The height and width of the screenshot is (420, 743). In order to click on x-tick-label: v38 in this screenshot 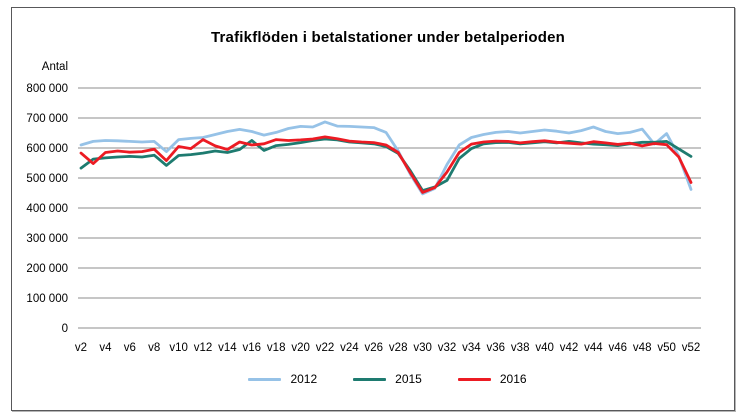, I will do `click(520, 348)`.